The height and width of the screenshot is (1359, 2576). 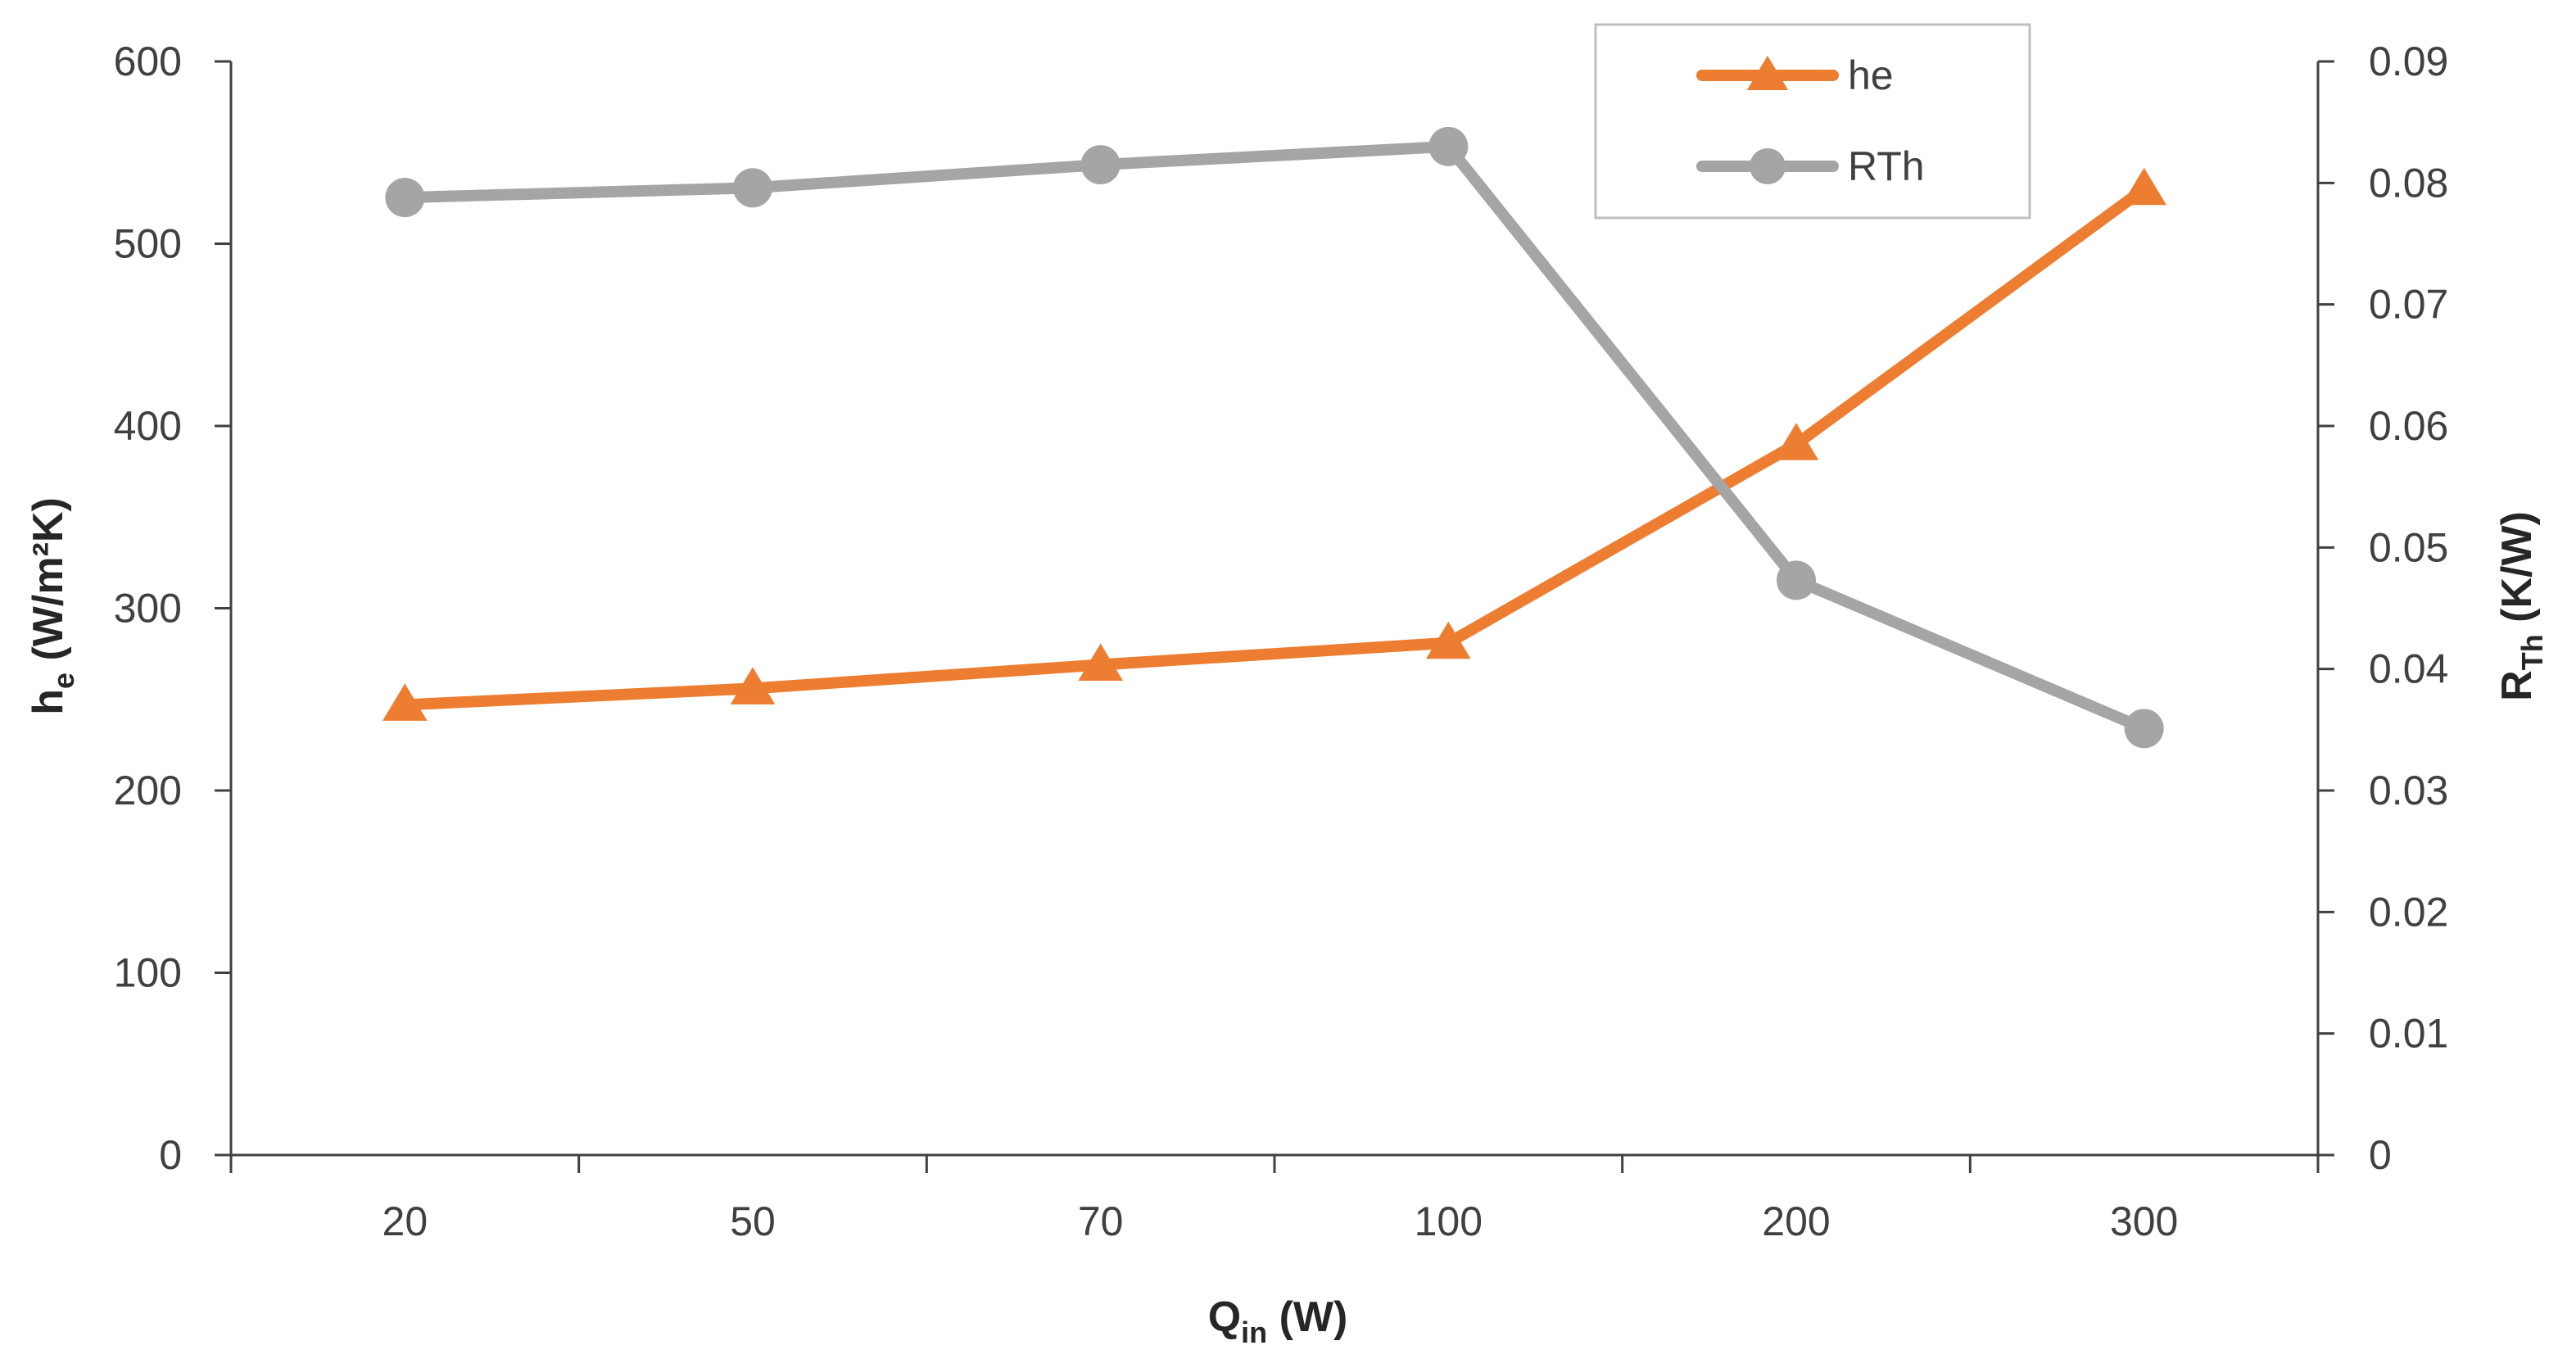 What do you see at coordinates (753, 1221) in the screenshot?
I see `x-tick-label: 50` at bounding box center [753, 1221].